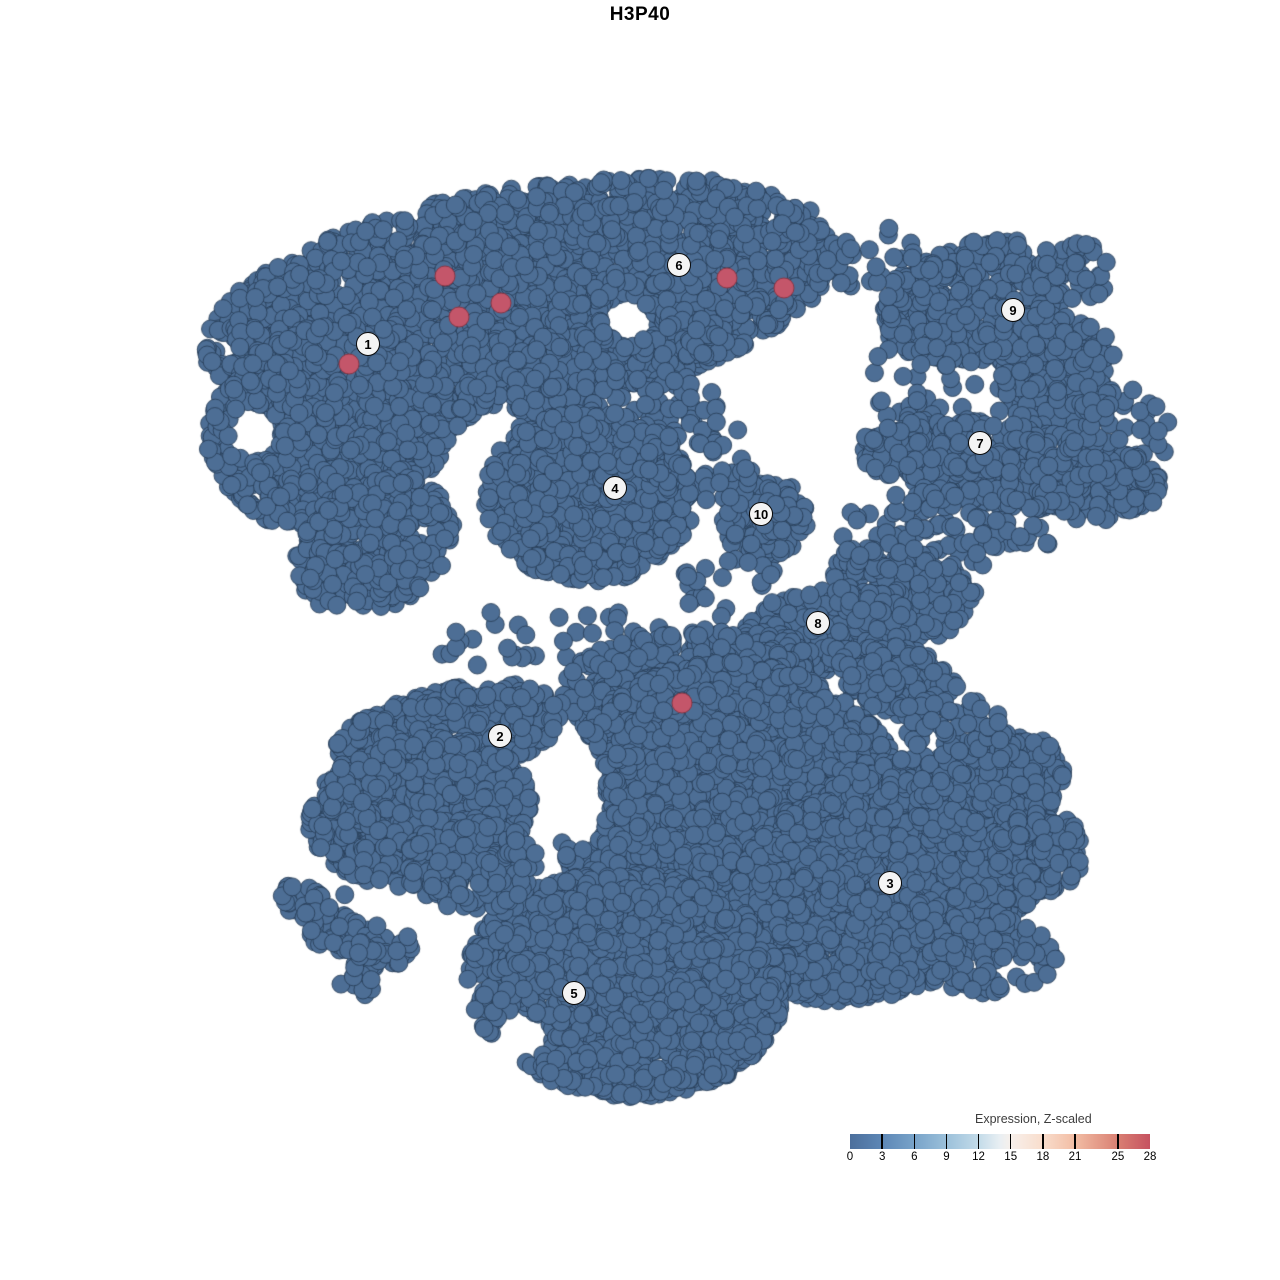  Describe the element at coordinates (1033, 1119) in the screenshot. I see `legend-title: Expression, Z-scaled` at that location.